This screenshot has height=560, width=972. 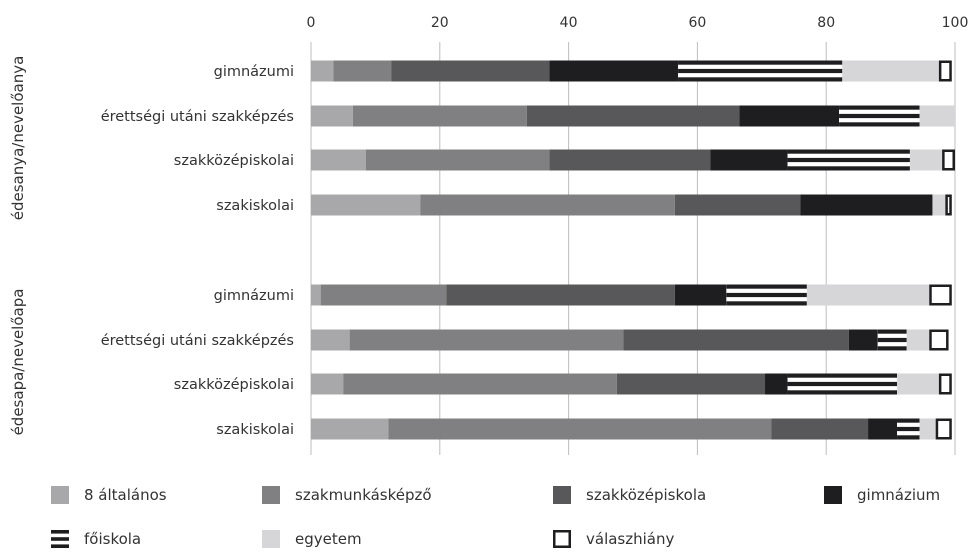 I want to click on x-tick-label: 20, so click(x=440, y=23).